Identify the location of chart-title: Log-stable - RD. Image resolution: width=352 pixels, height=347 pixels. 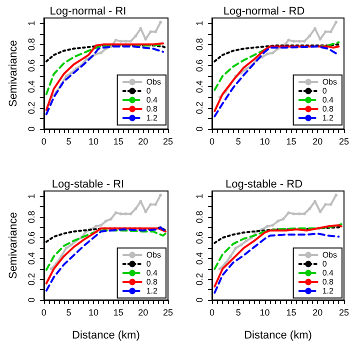
(264, 184).